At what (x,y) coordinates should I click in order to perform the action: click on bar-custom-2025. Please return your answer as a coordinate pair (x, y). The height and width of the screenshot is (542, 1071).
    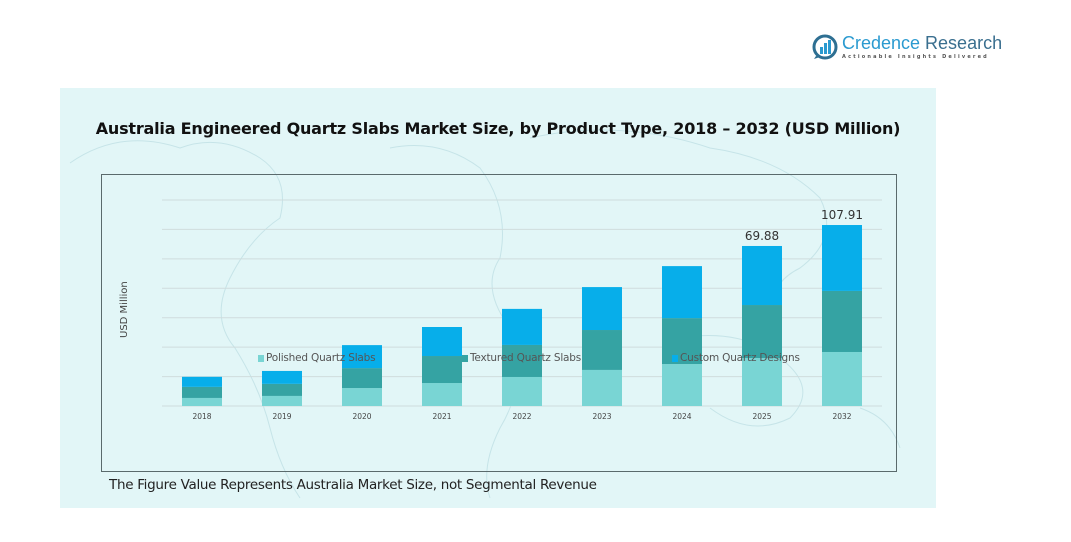
    Looking at the image, I should click on (762, 275).